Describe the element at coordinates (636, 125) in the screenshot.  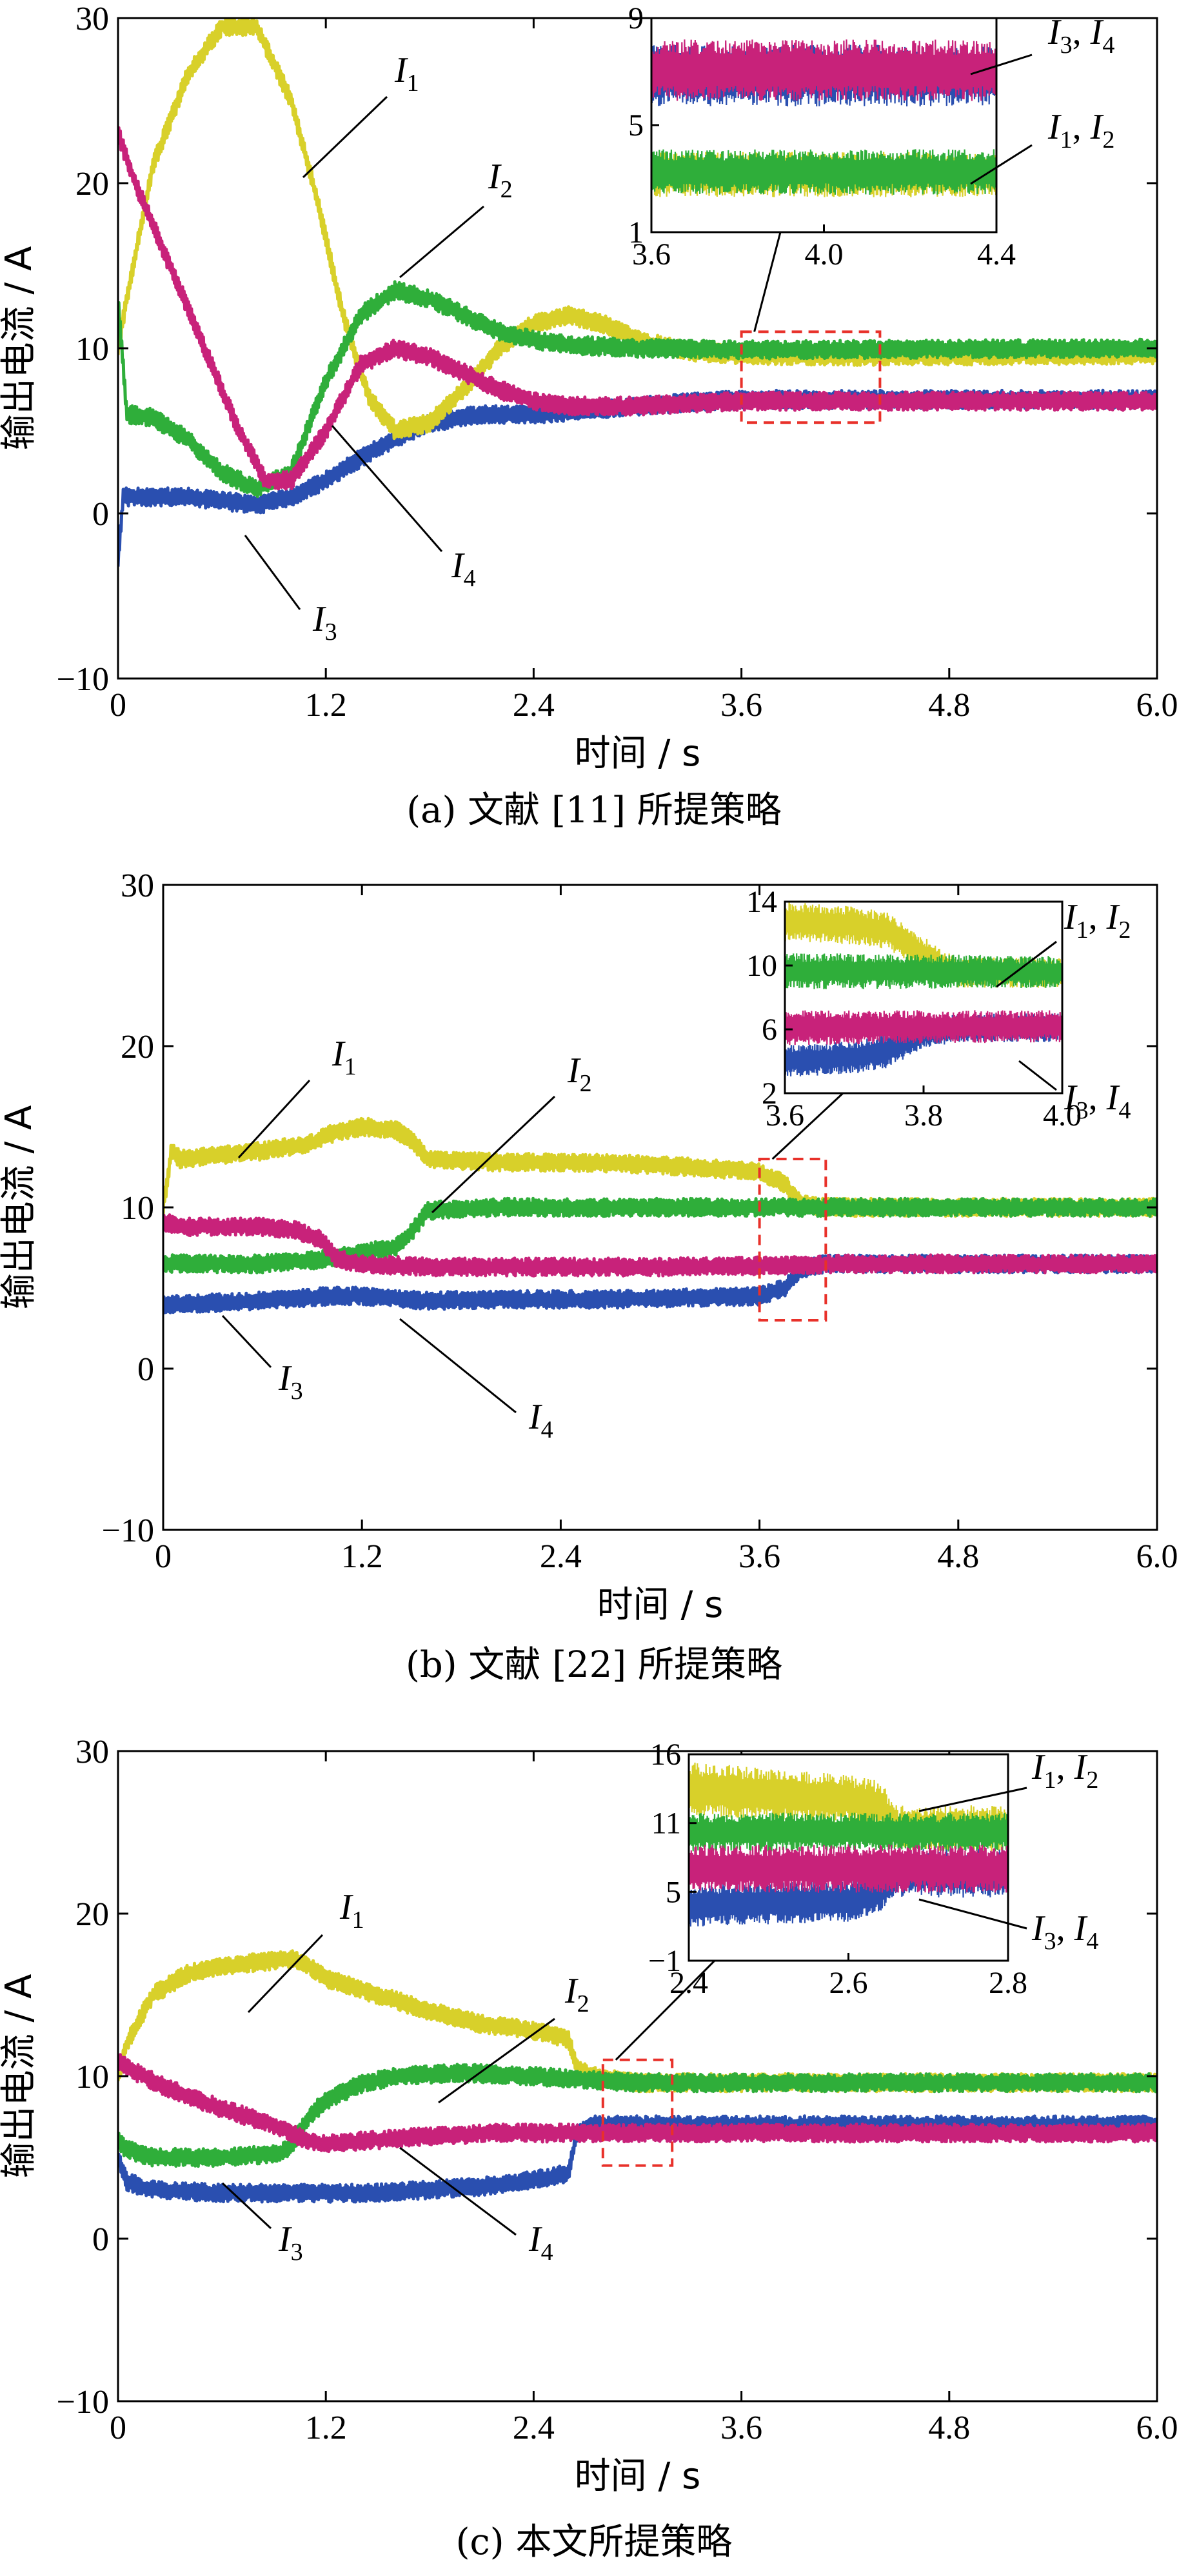
I see `inset-y-tick-label: 5` at that location.